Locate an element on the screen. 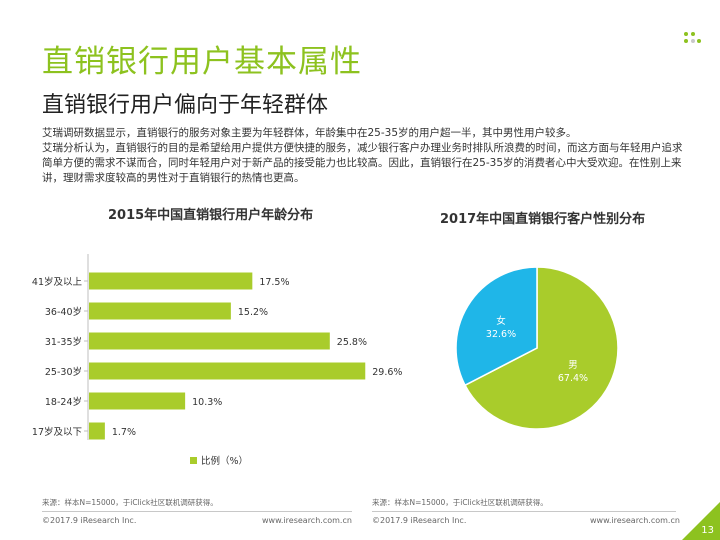  y-tick-label: 41岁及以上 is located at coordinates (57, 282).